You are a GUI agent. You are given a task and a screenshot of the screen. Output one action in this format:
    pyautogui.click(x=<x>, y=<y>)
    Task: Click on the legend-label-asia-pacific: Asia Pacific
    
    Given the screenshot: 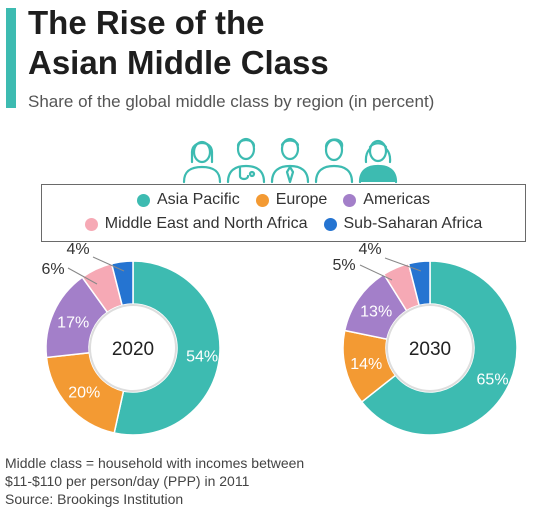 What is the action you would take?
    pyautogui.click(x=198, y=199)
    